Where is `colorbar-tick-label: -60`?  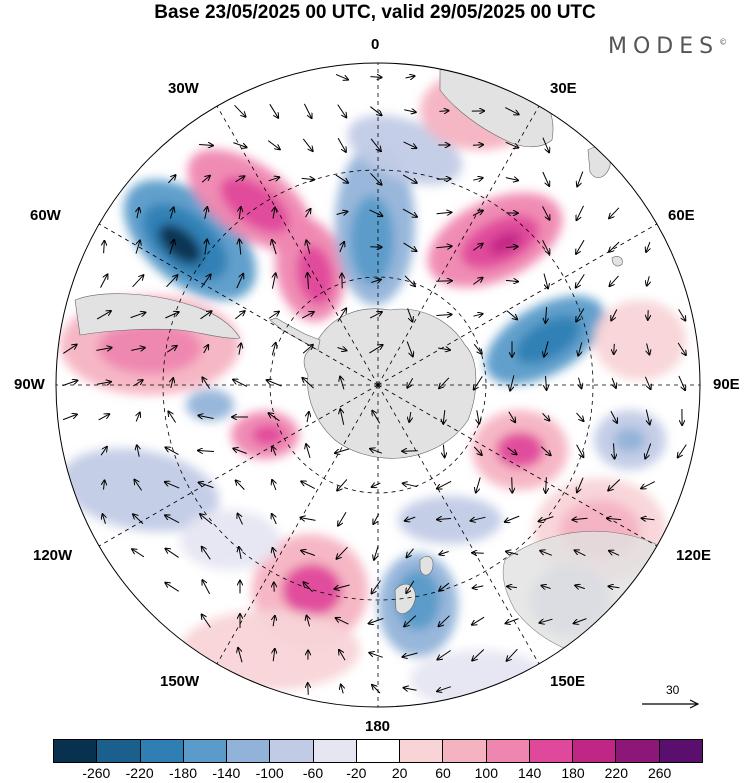
colorbar-tick-label: -60 is located at coordinates (313, 773).